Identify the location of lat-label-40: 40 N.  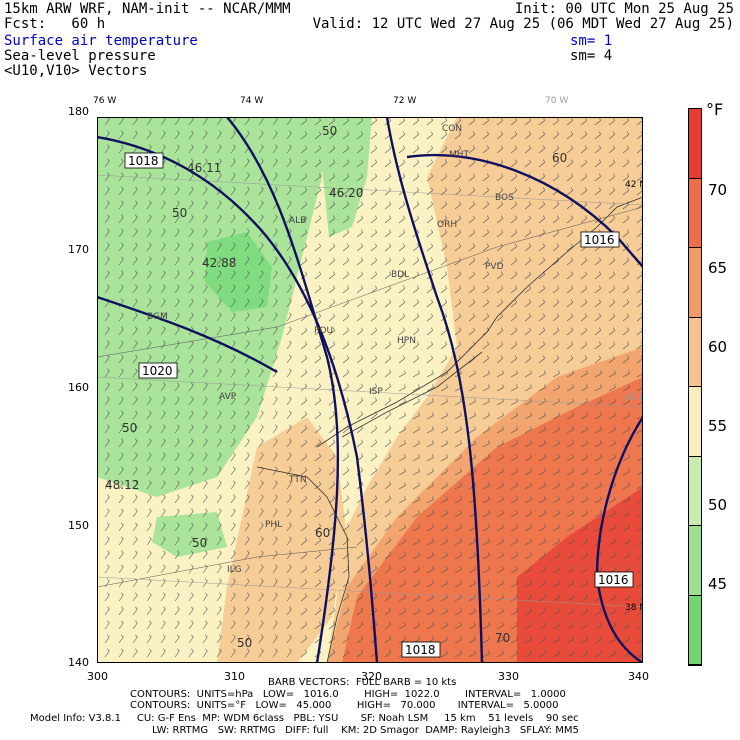
(634, 398).